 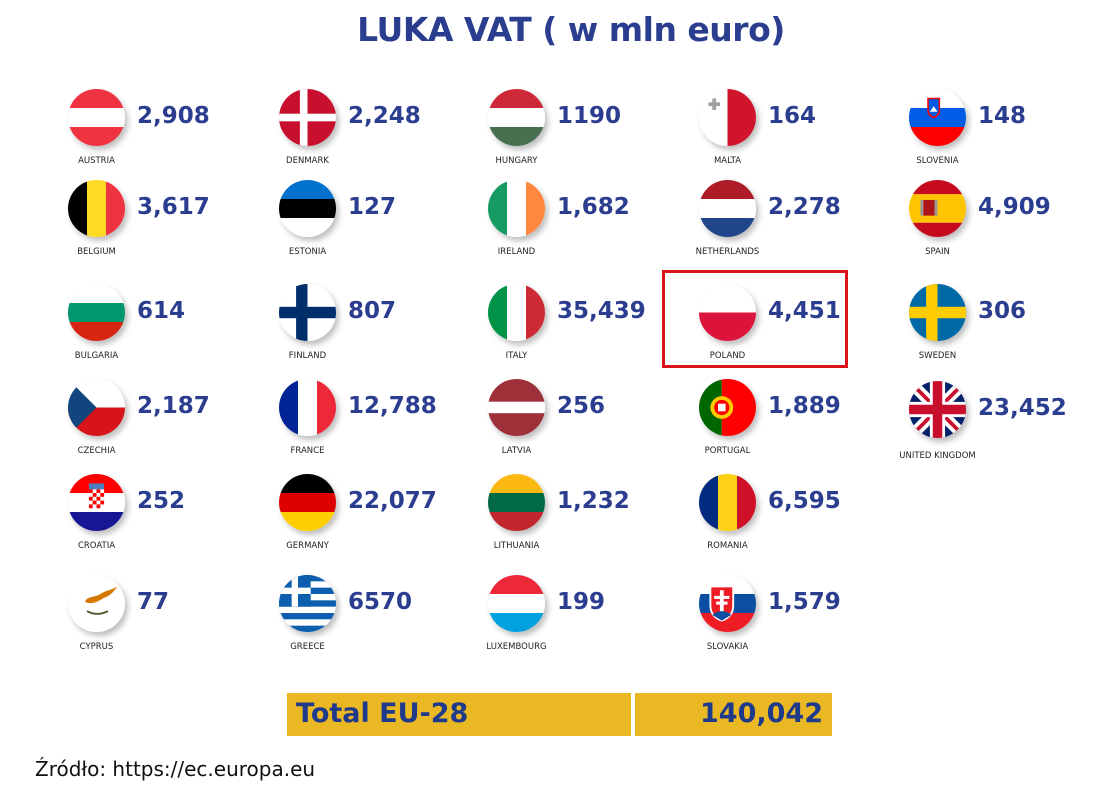 I want to click on country-slovenia: 148 SLOVENIA, so click(x=1005, y=136).